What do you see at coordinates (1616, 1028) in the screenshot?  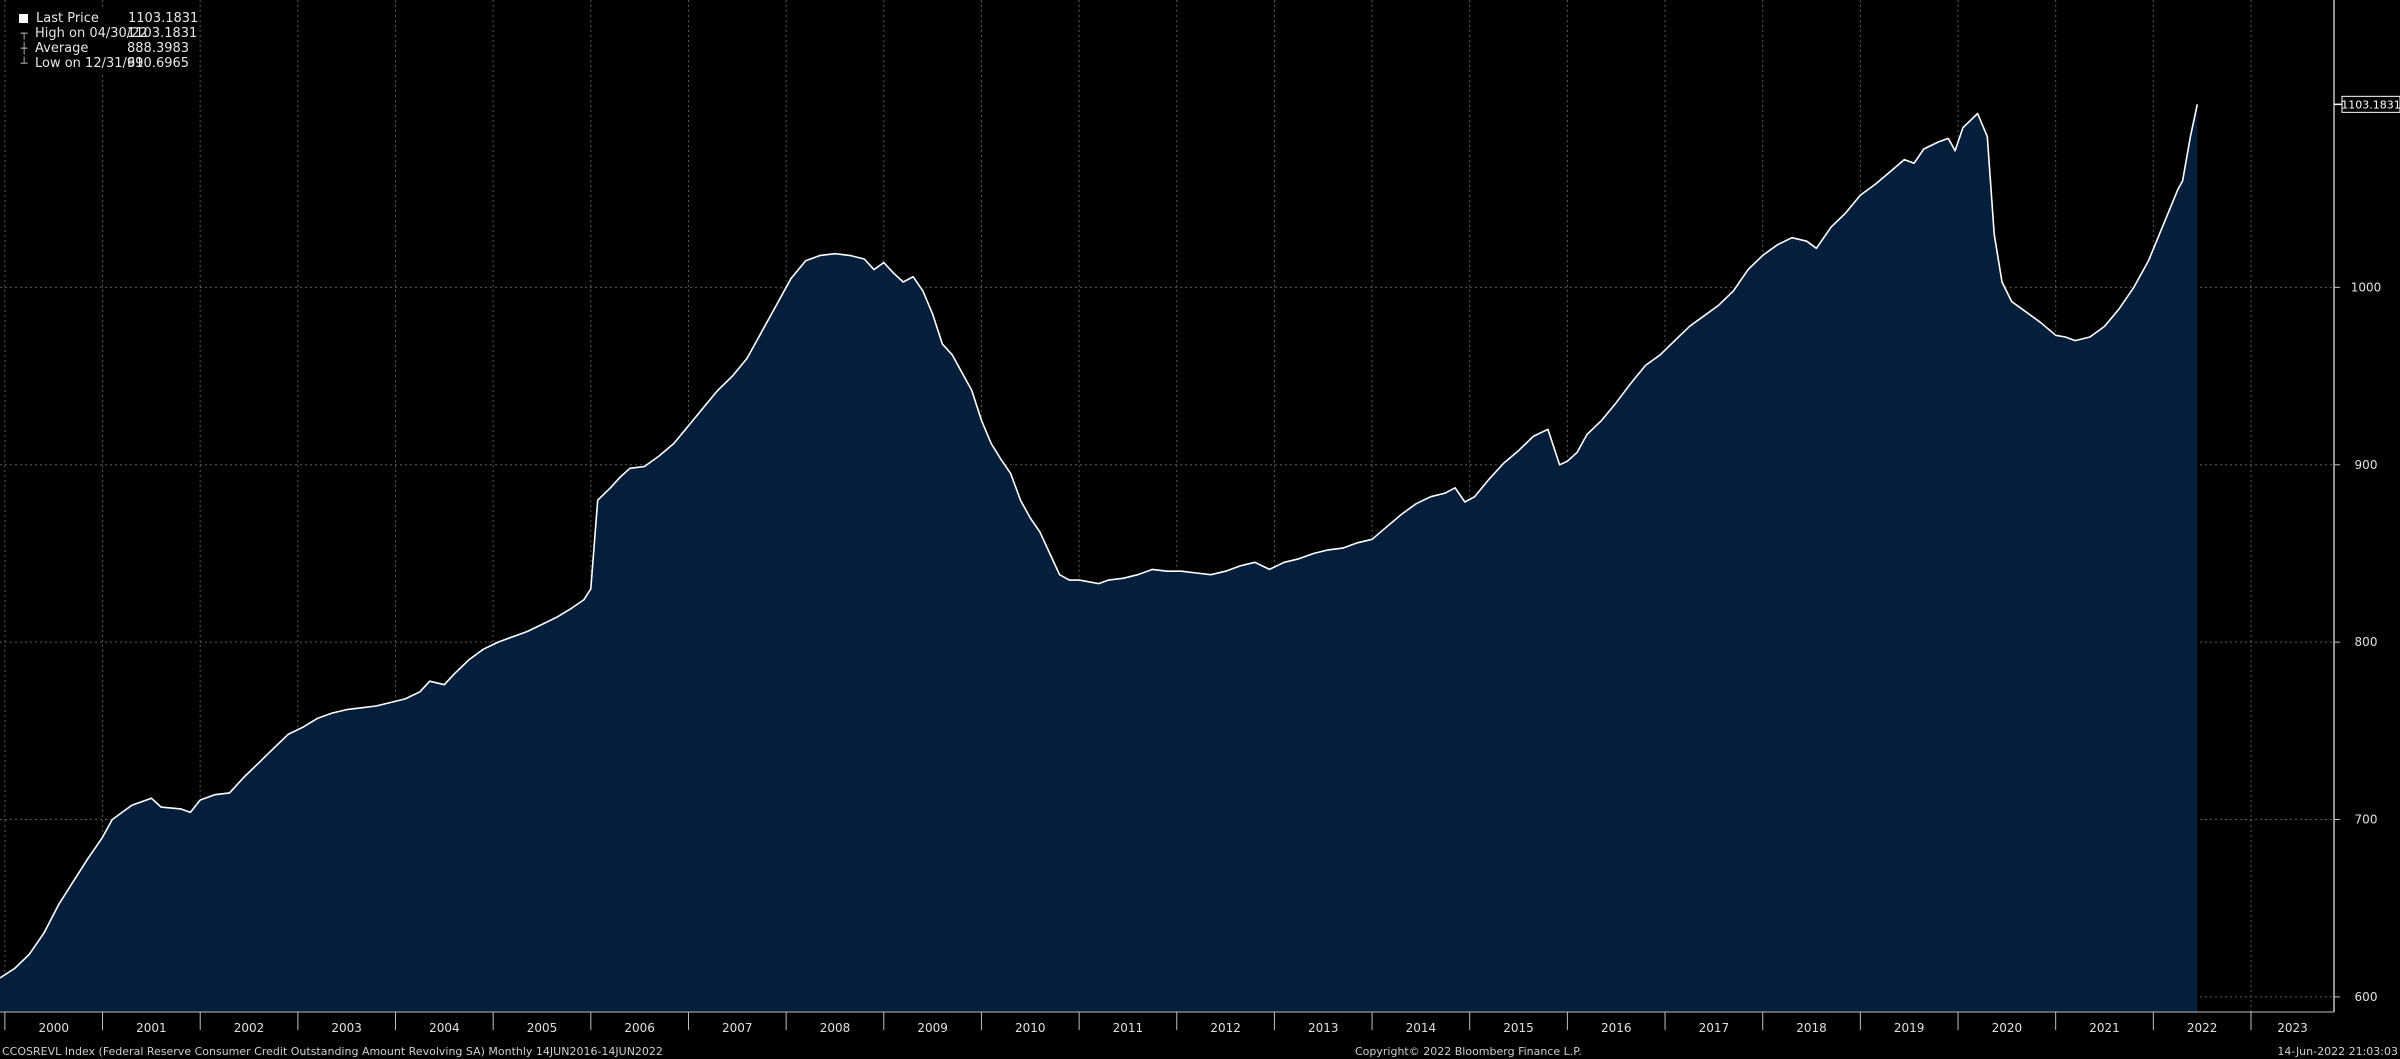 I see `x-tick-label: 2016` at bounding box center [1616, 1028].